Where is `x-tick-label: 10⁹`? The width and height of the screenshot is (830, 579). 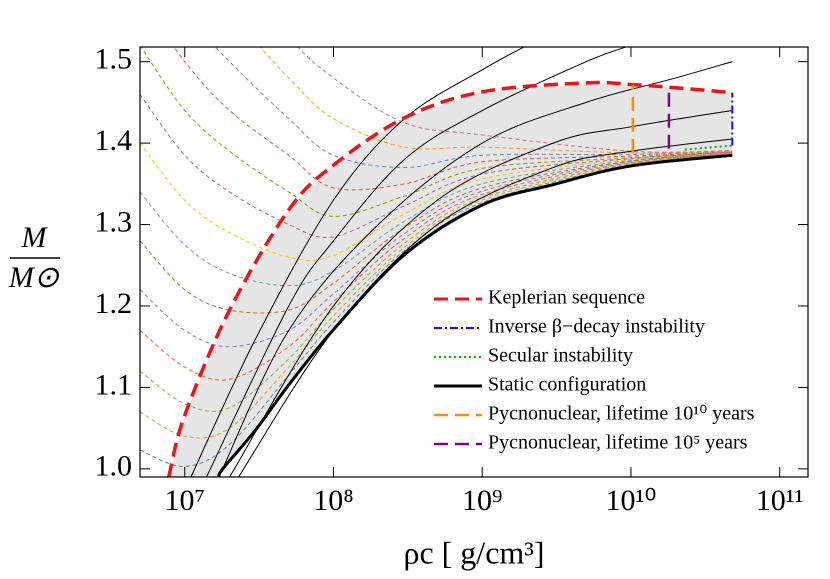
x-tick-label: 10⁹ is located at coordinates (482, 500).